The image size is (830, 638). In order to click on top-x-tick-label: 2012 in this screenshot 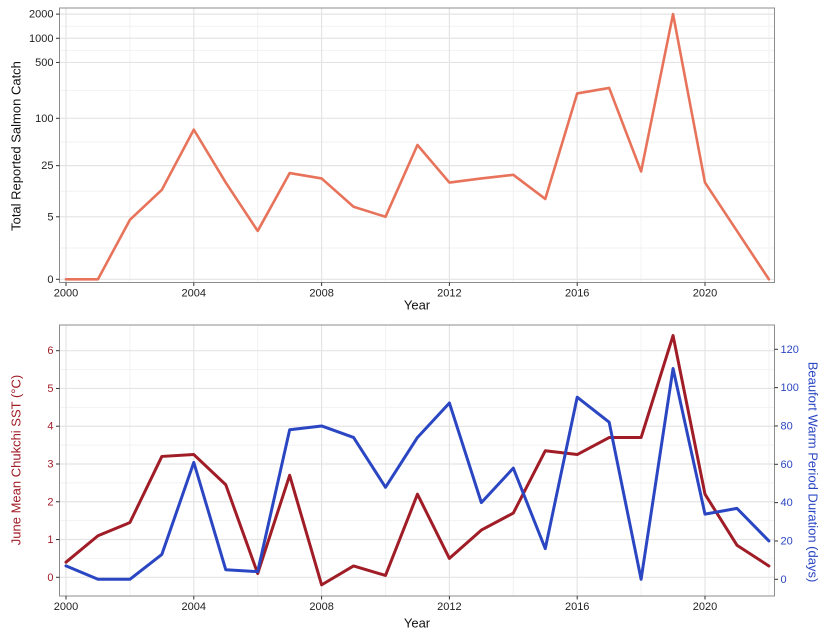, I will do `click(449, 294)`.